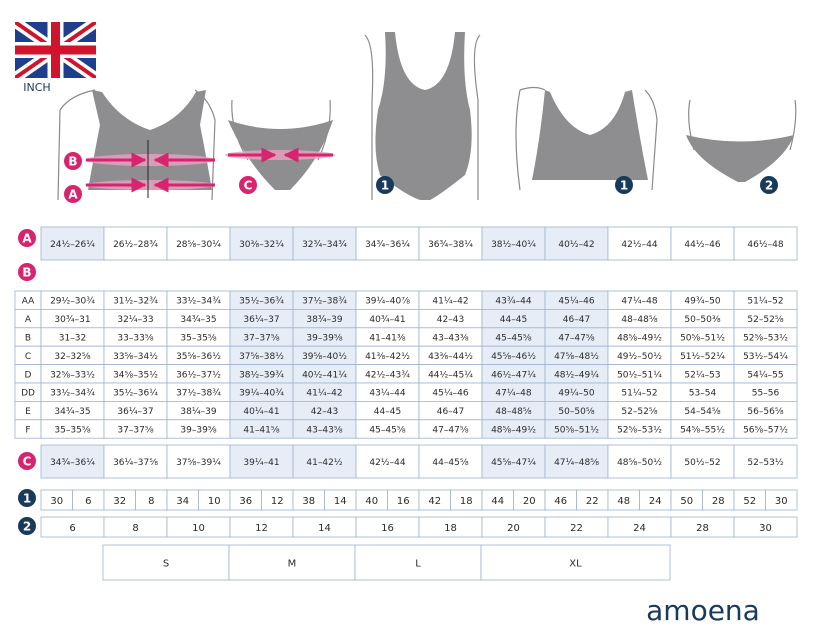 This screenshot has height=641, width=814. Describe the element at coordinates (28, 394) in the screenshot. I see `cell-text: DD` at that location.